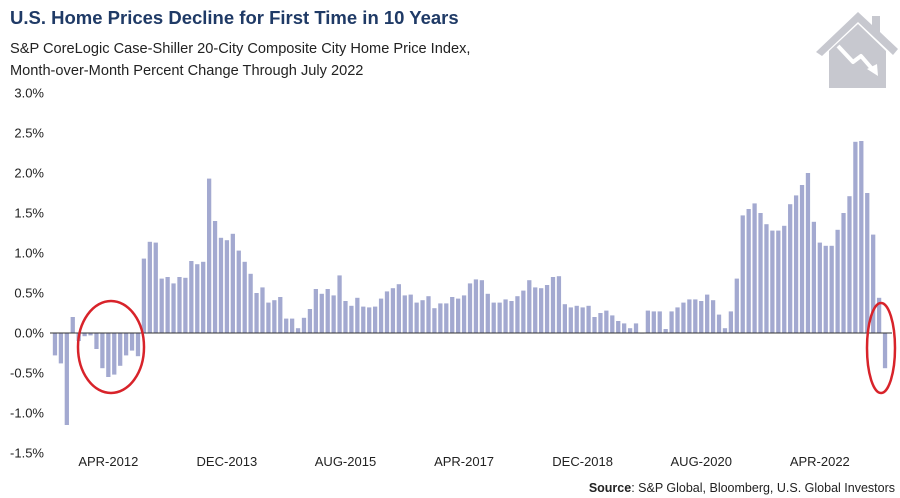  What do you see at coordinates (29, 333) in the screenshot?
I see `y-tick-label: 0.0%` at bounding box center [29, 333].